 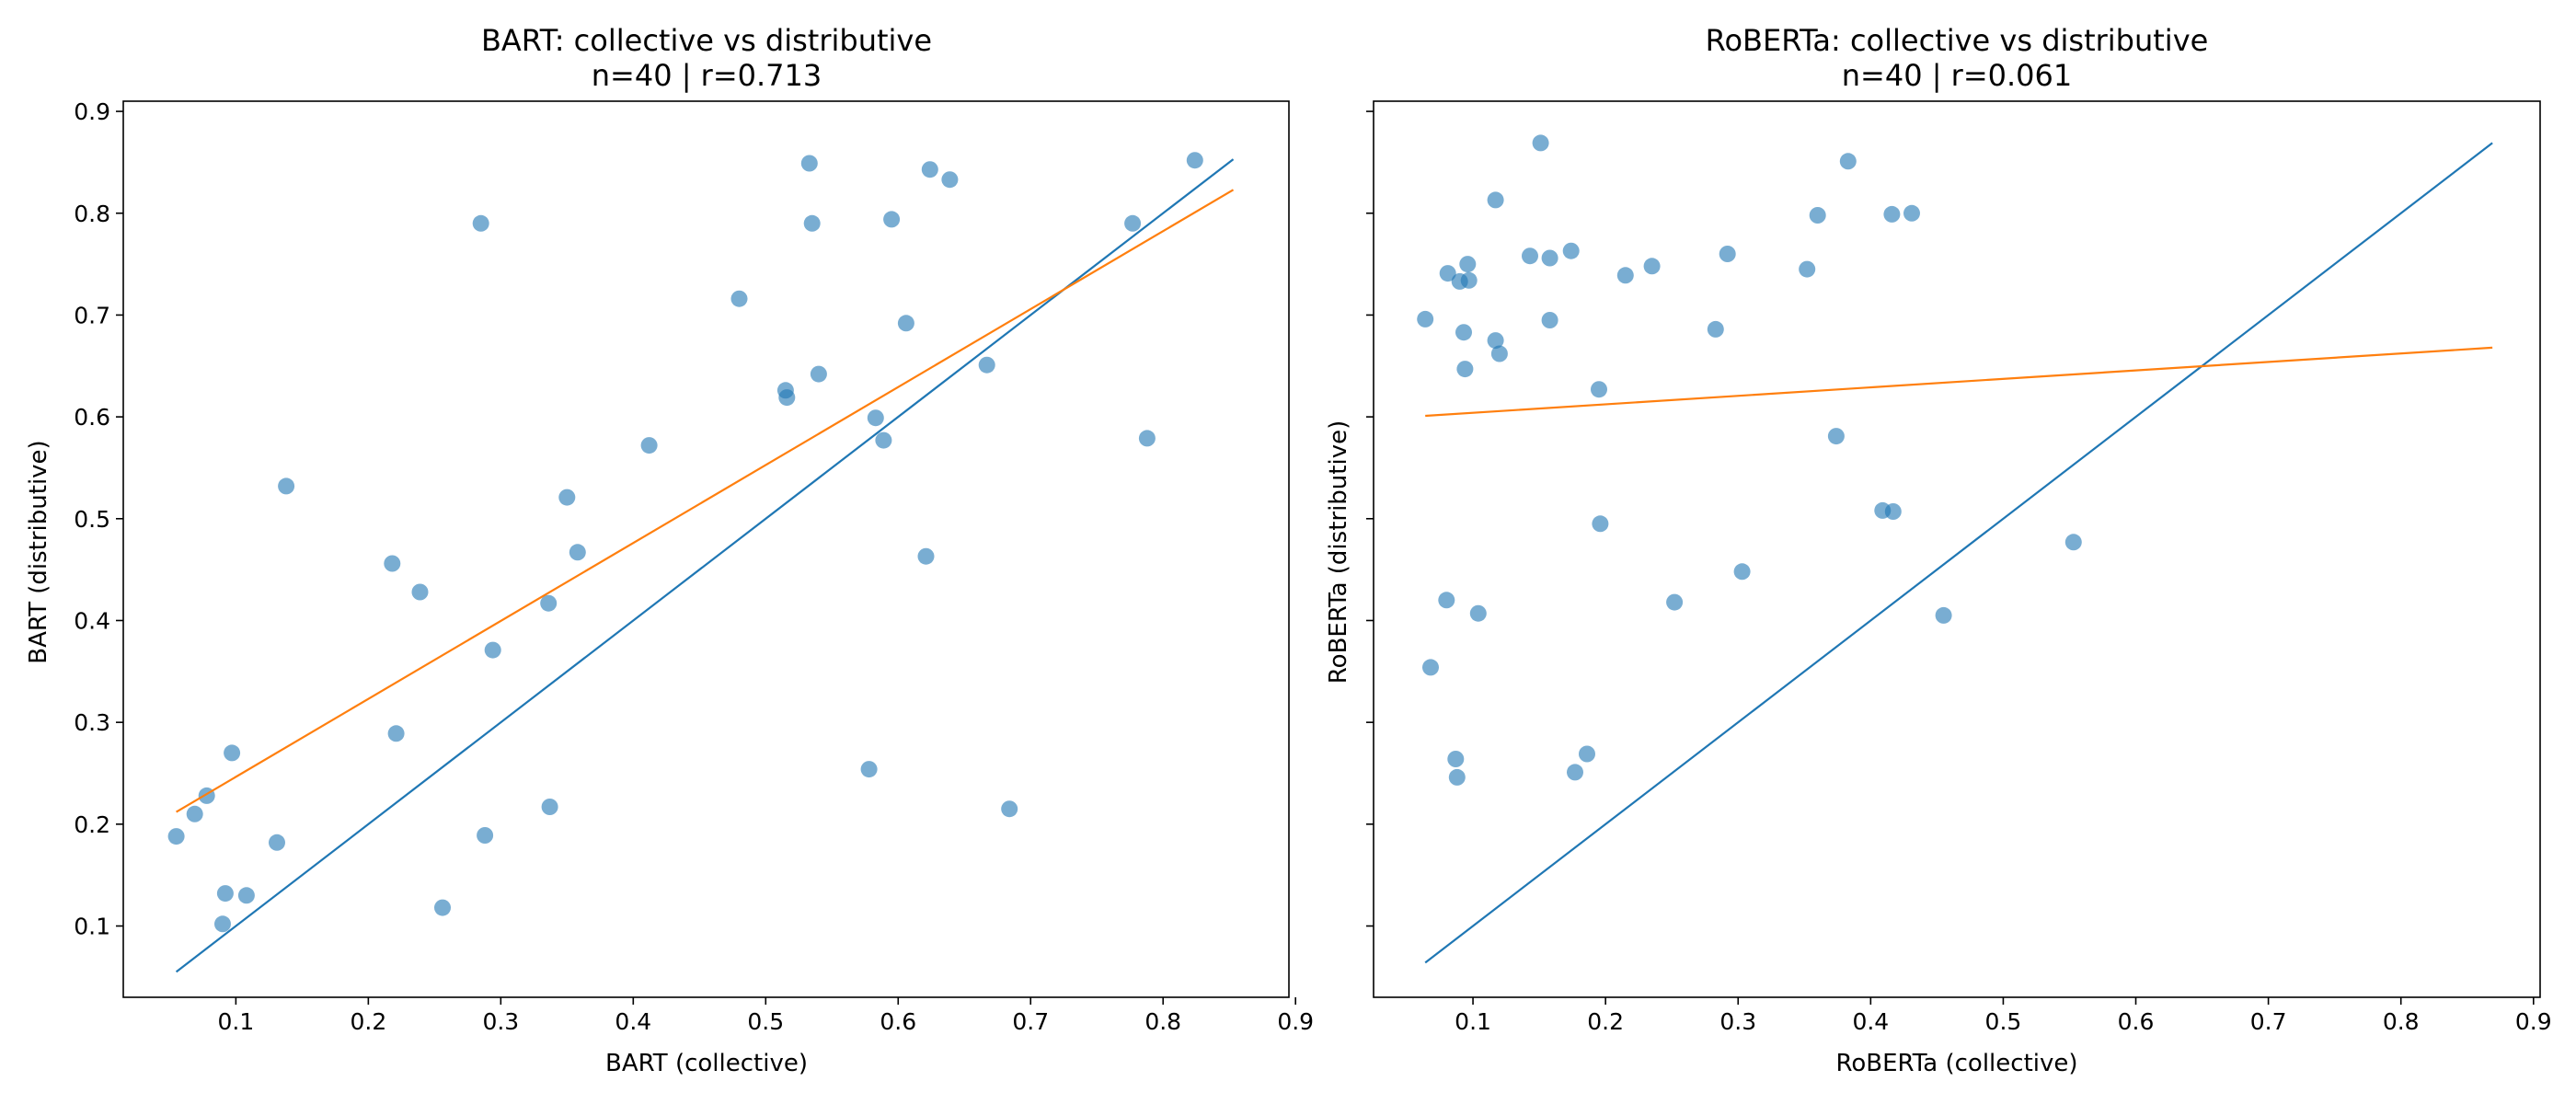 I want to click on x-axis-label: BART (collective), so click(x=706, y=1063).